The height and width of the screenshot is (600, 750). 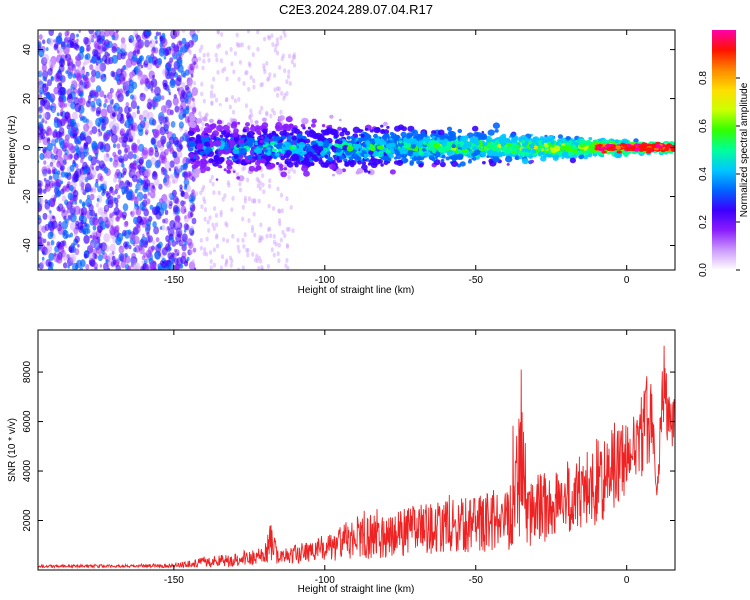 What do you see at coordinates (703, 174) in the screenshot?
I see `colorbar-tick-label: 0.4` at bounding box center [703, 174].